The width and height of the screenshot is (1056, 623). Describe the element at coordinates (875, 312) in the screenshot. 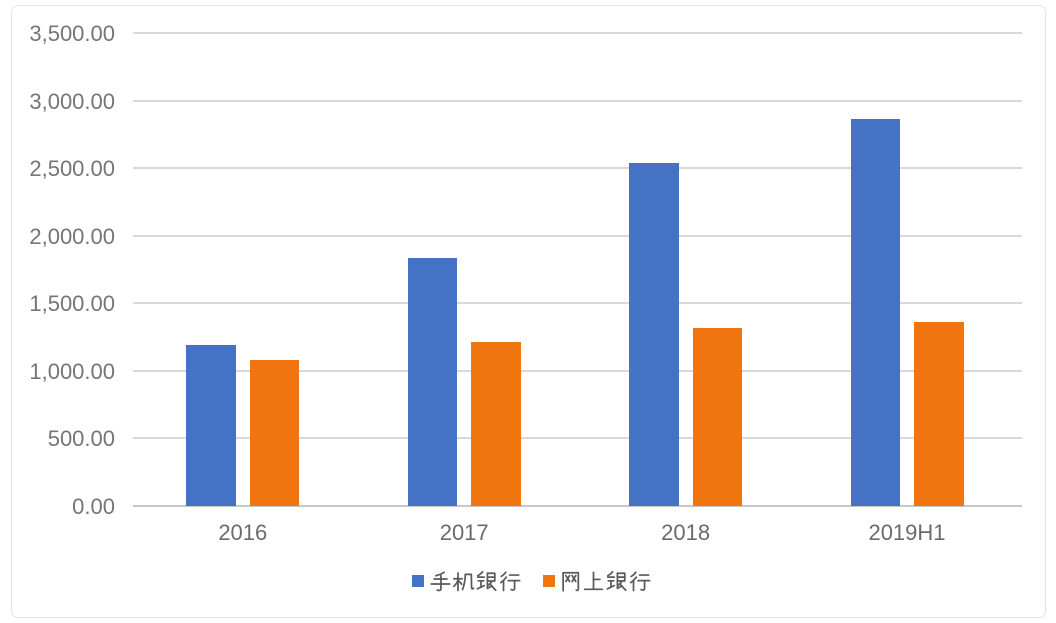

I see `bar-2019H1-s0` at that location.